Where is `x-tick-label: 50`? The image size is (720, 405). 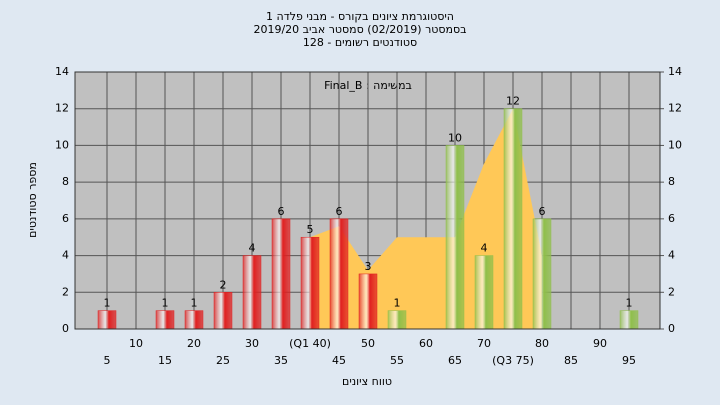
x-tick-label: 50 is located at coordinates (368, 343).